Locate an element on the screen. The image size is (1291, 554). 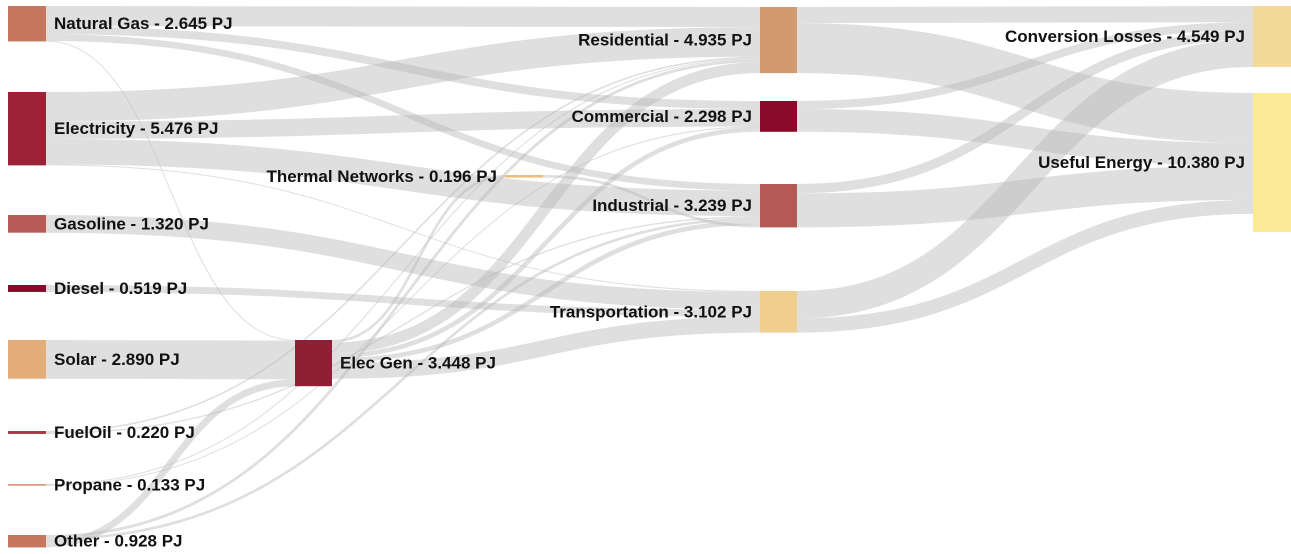
node-label: Gasoline - 1.320 PJ is located at coordinates (131, 223).